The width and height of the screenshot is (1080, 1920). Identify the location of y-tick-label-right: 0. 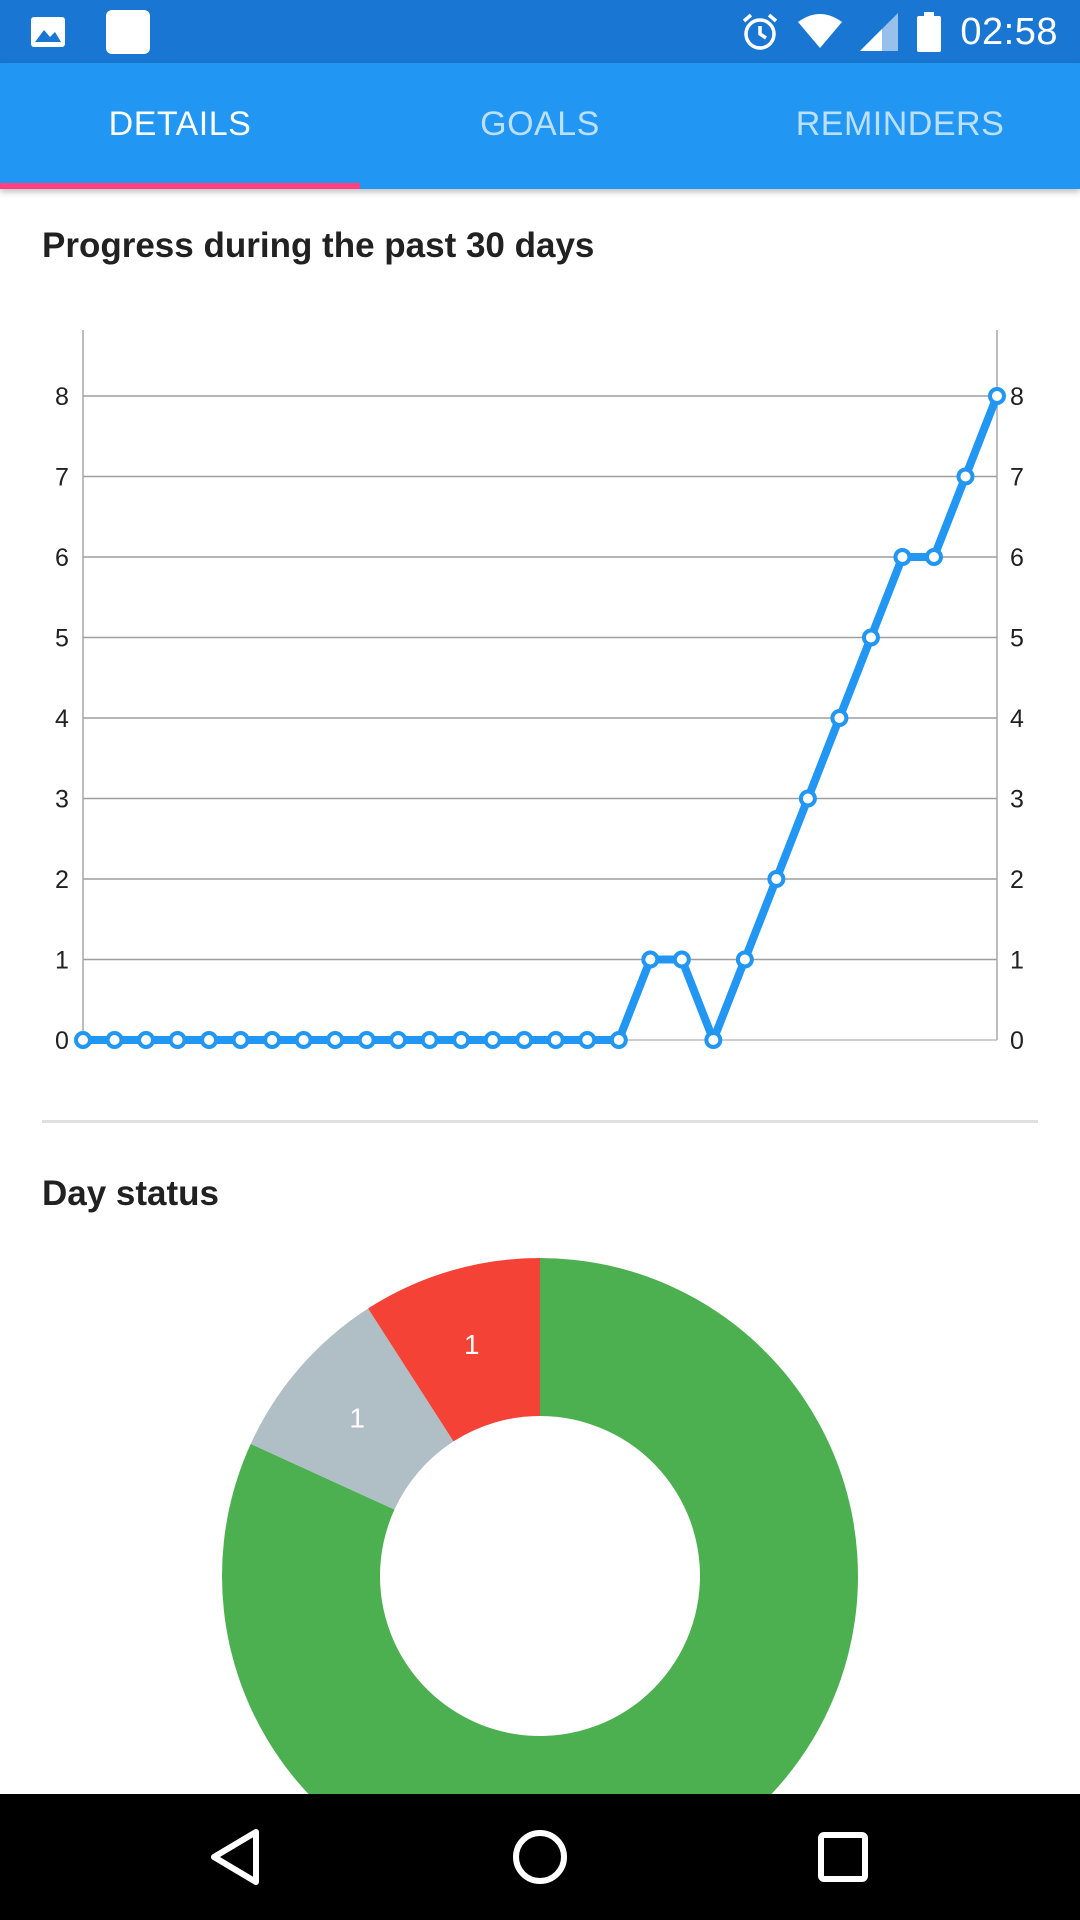
(1017, 1041).